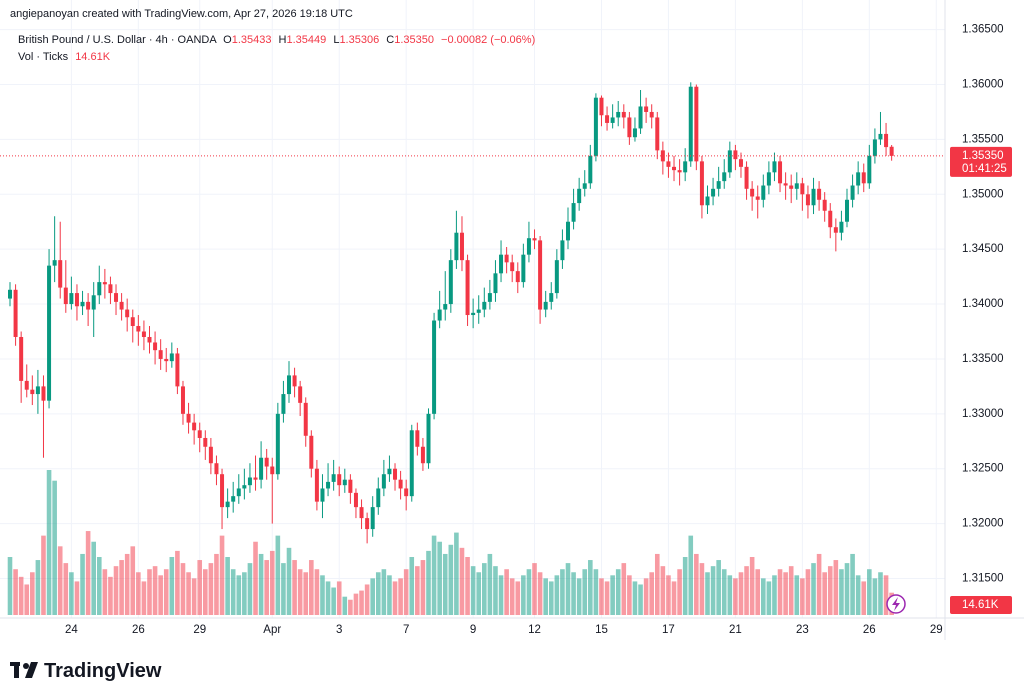 The width and height of the screenshot is (1024, 698). Describe the element at coordinates (668, 630) in the screenshot. I see `x-tick-label: 17` at that location.